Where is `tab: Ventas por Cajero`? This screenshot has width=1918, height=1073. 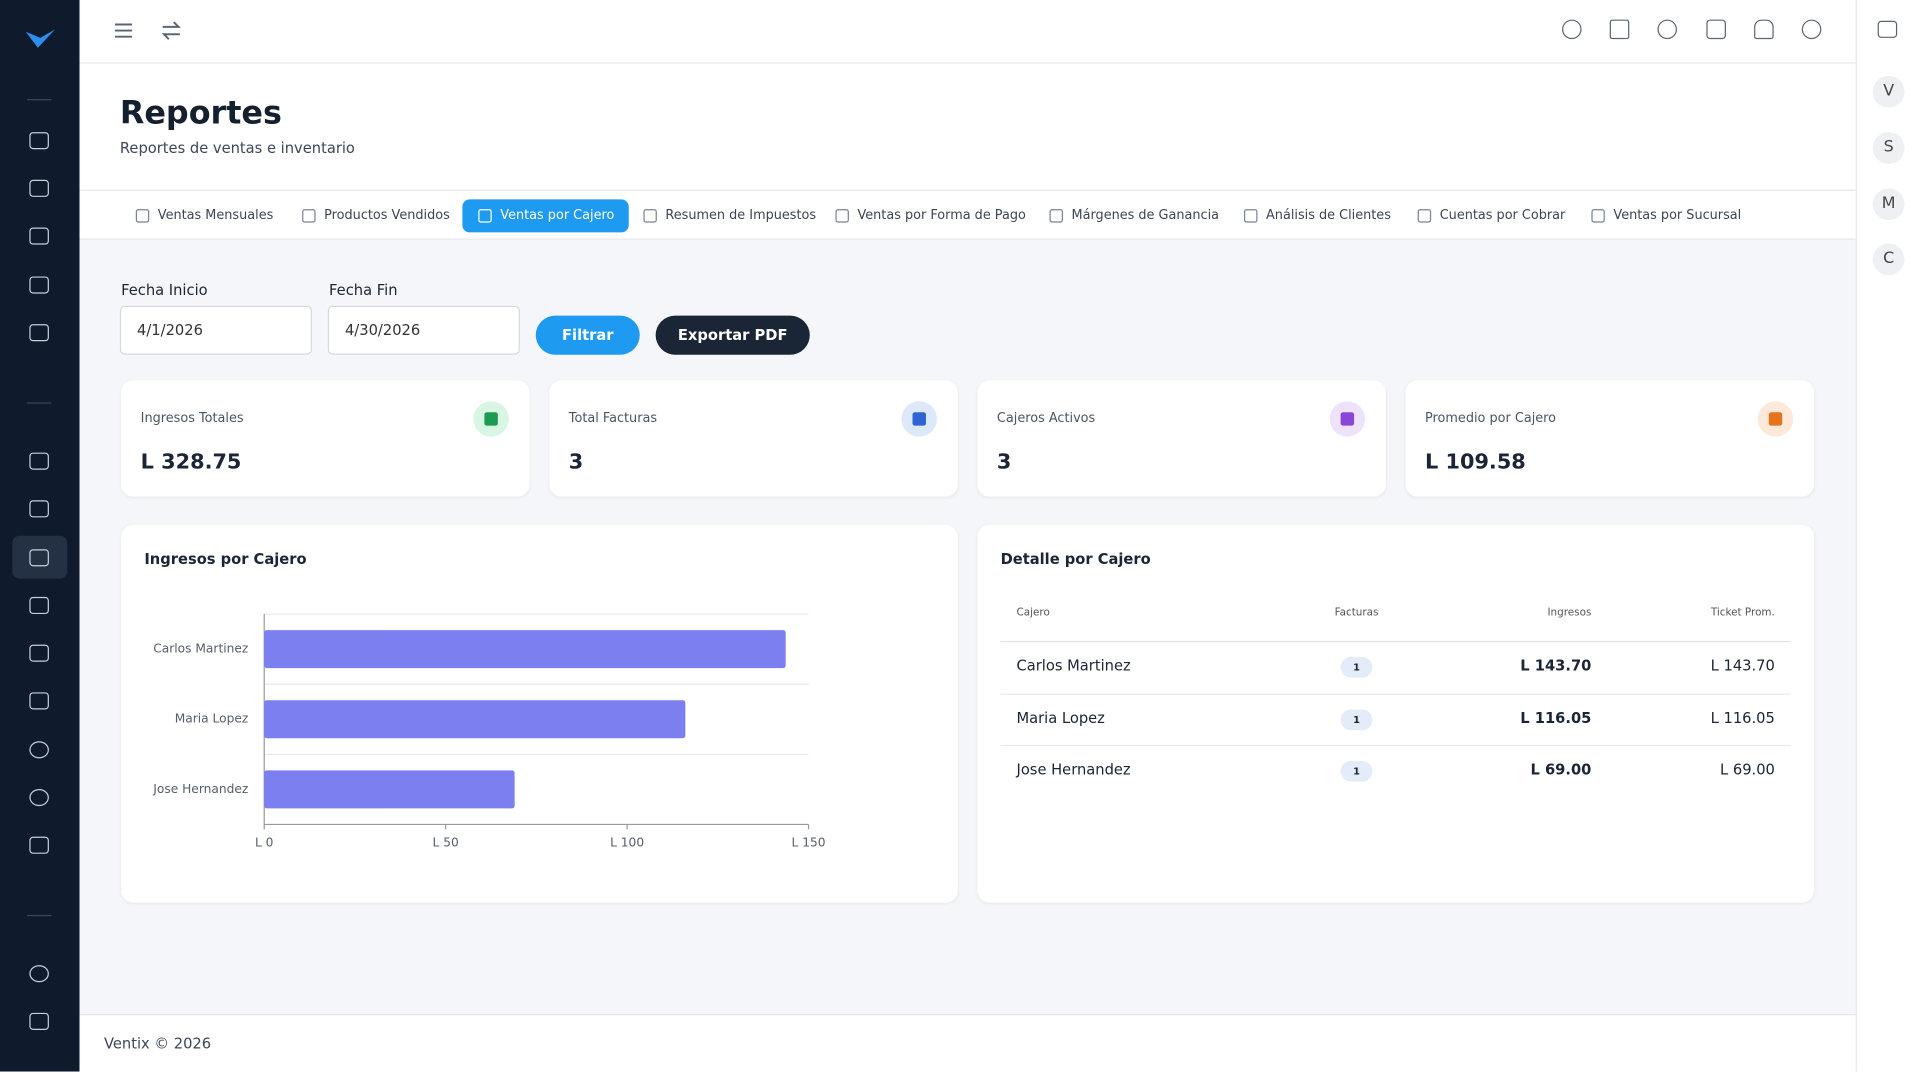 tab: Ventas por Cajero is located at coordinates (546, 216).